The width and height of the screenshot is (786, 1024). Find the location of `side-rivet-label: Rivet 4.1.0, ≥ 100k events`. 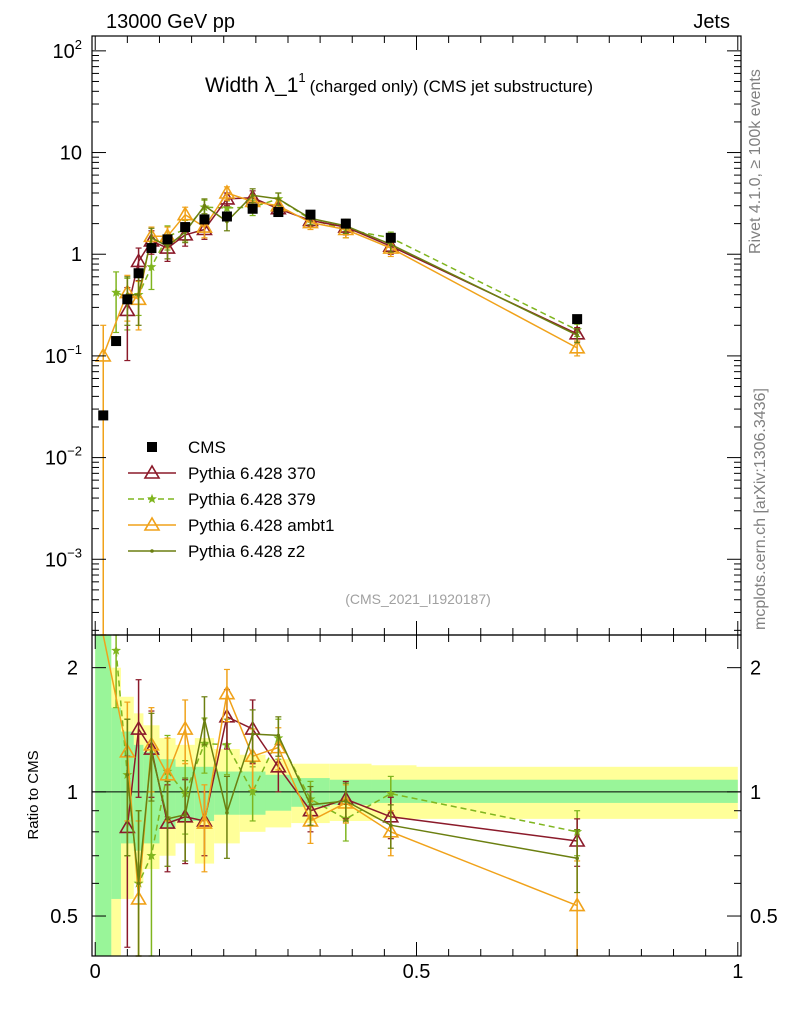

side-rivet-label: Rivet 4.1.0, ≥ 100k events is located at coordinates (755, 161).